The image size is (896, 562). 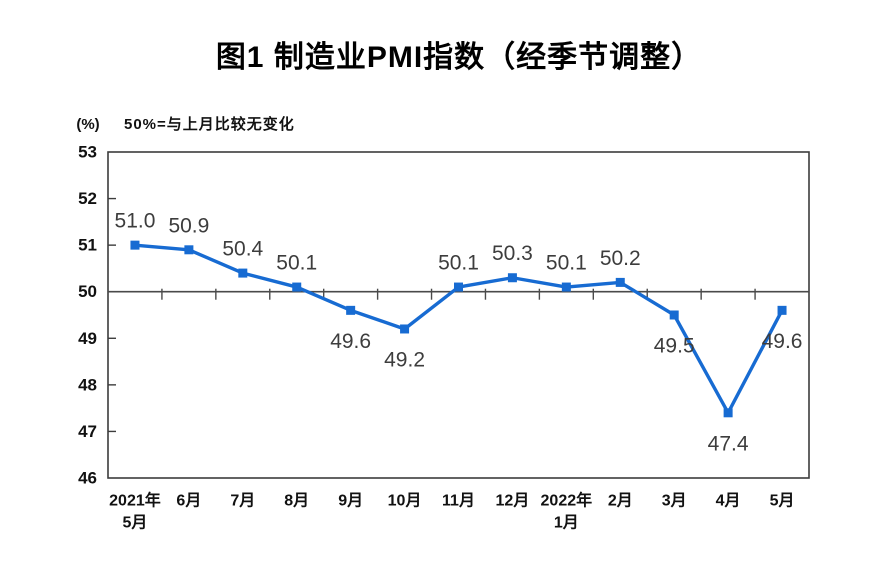 What do you see at coordinates (566, 523) in the screenshot?
I see `x-axis-tick-label: 1月` at bounding box center [566, 523].